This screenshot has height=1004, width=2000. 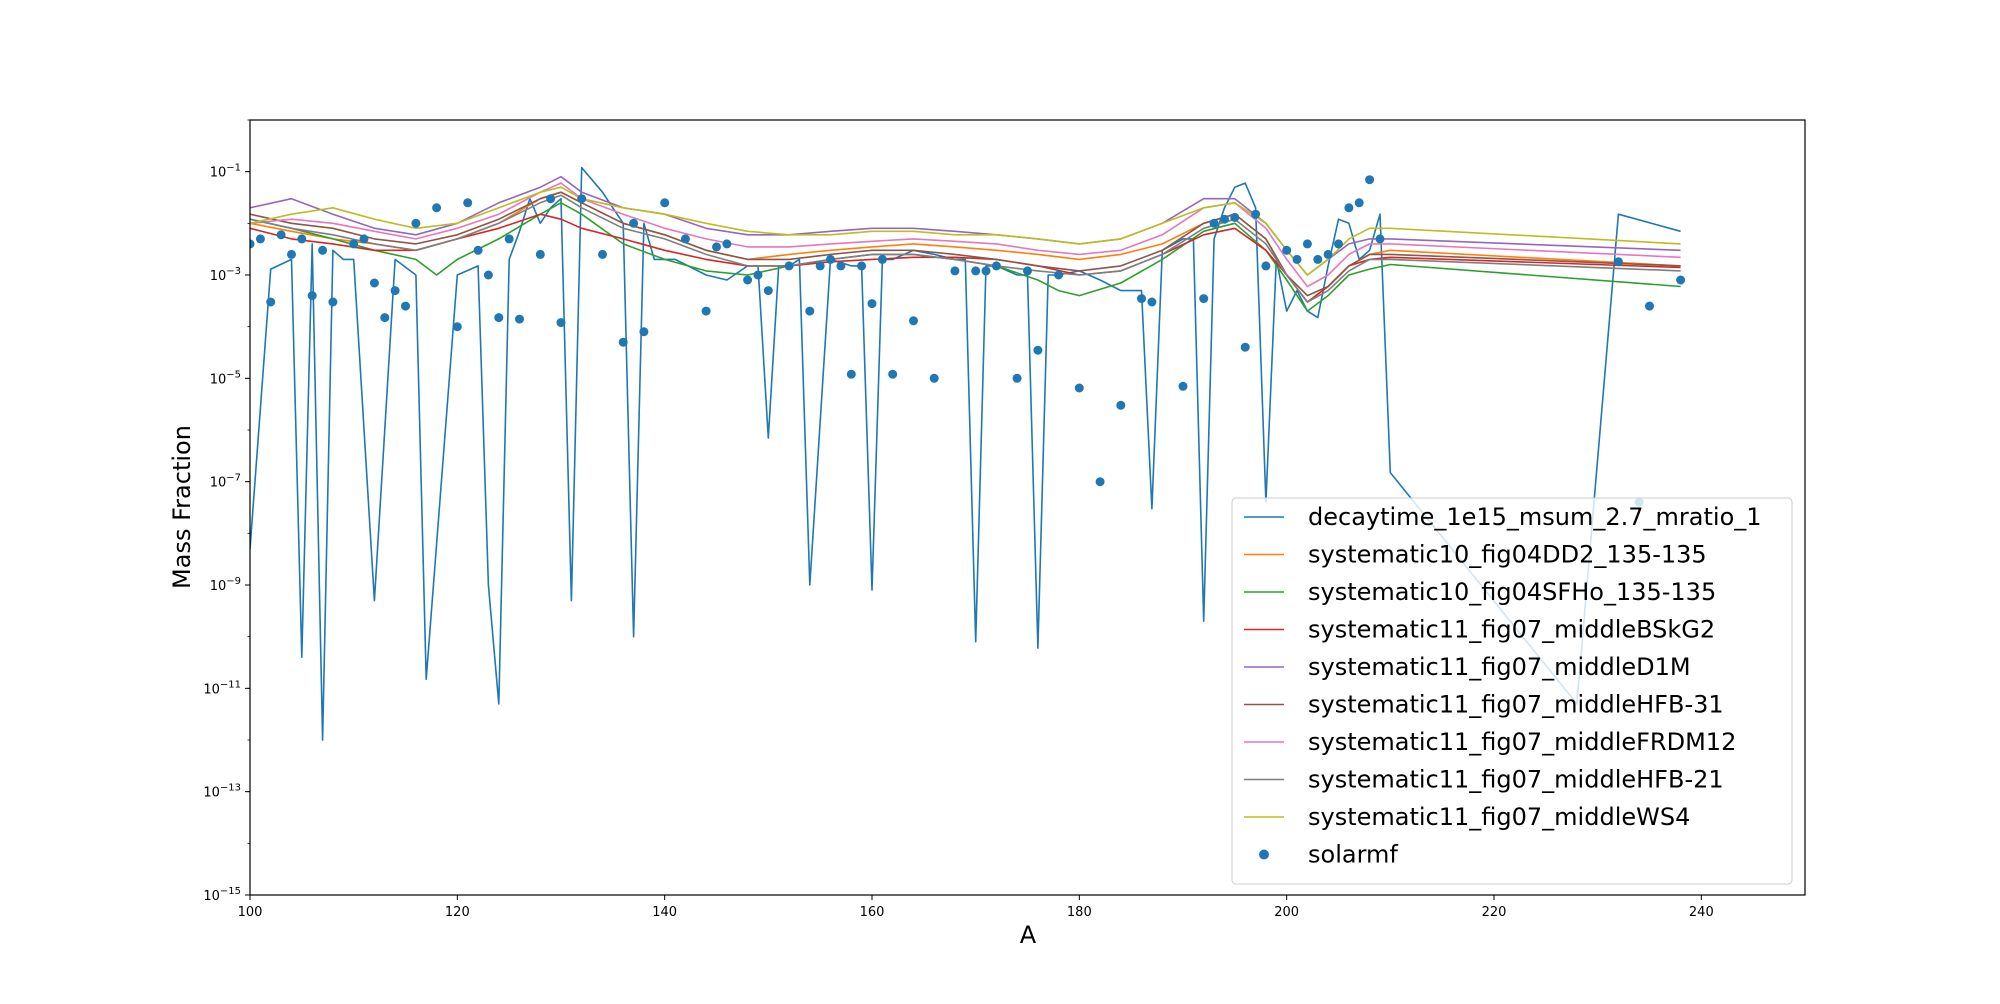 I want to click on x-tick-label: 180, so click(x=1079, y=912).